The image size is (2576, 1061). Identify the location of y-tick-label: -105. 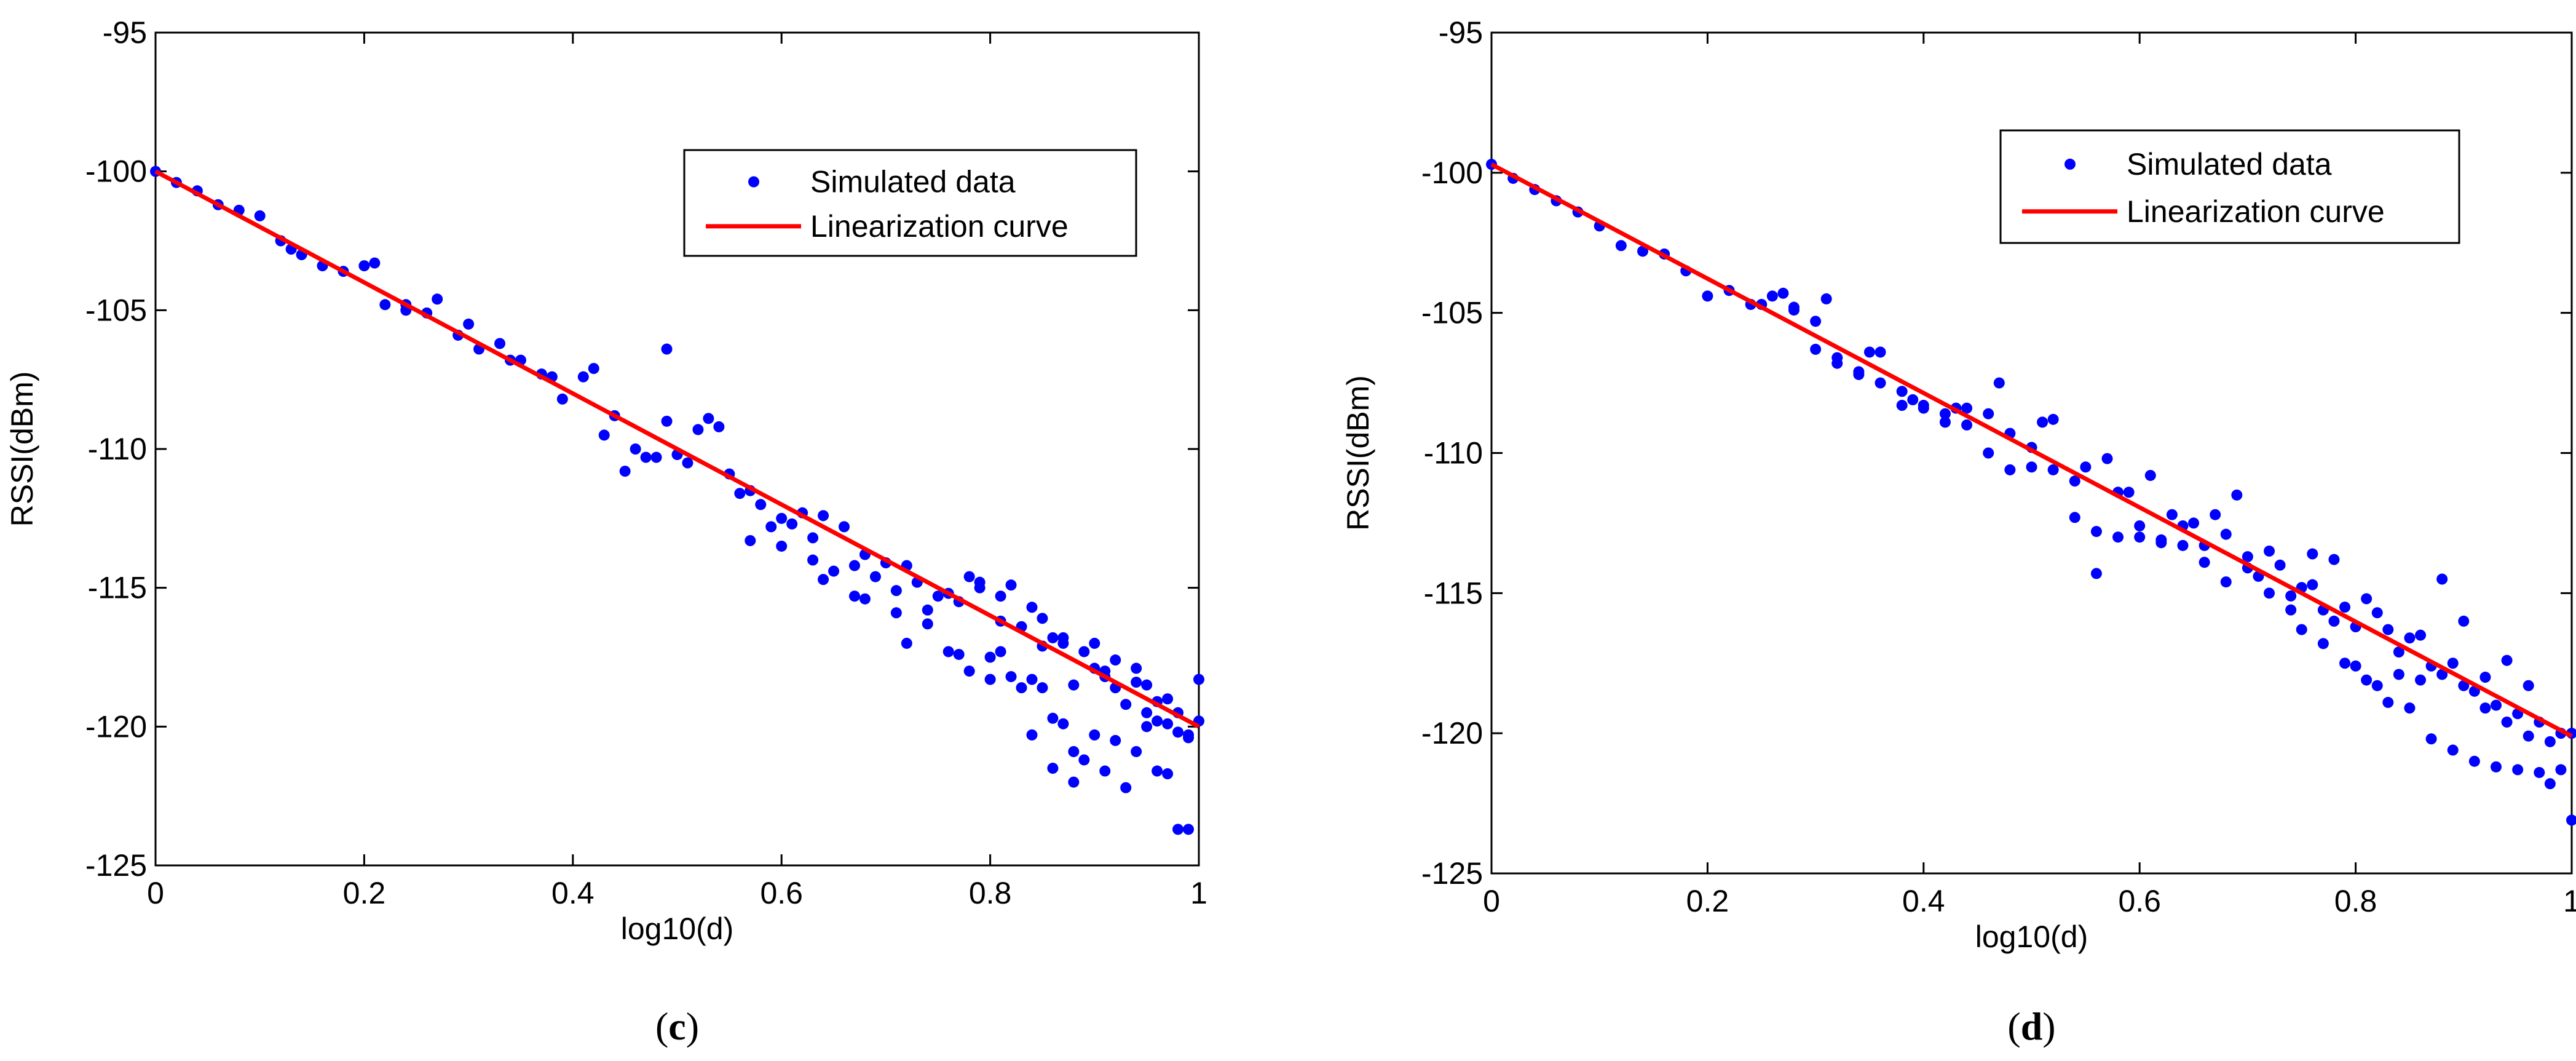
(116, 310).